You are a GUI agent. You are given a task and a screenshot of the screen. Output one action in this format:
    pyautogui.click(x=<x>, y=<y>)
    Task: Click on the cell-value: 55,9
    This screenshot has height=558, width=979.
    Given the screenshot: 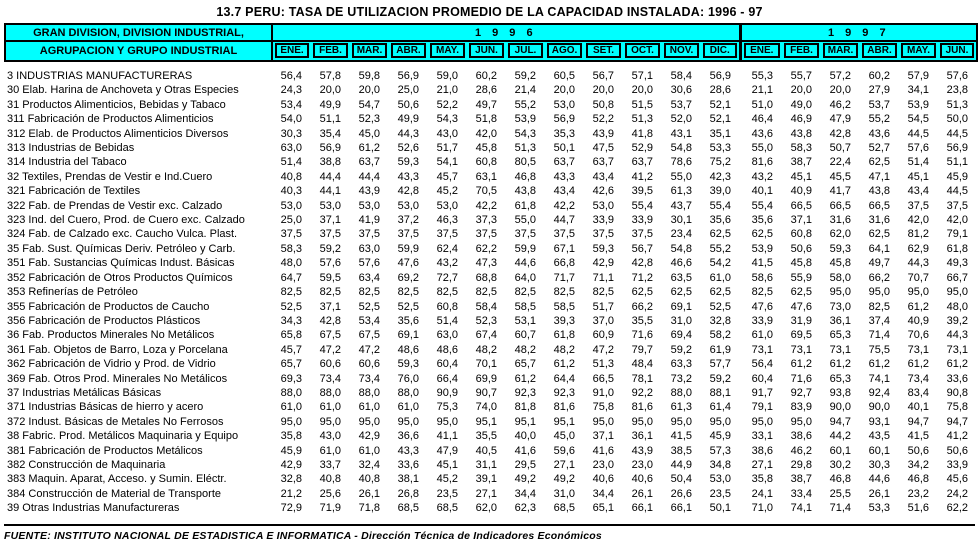 What is the action you would take?
    pyautogui.click(x=801, y=277)
    